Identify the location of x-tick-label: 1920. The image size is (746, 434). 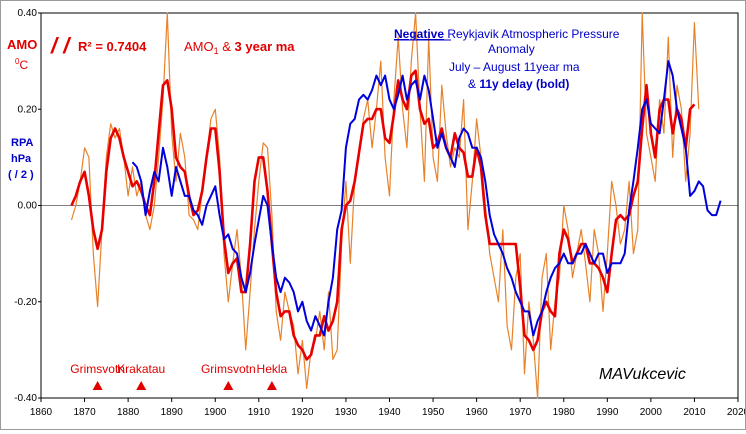
(302, 412).